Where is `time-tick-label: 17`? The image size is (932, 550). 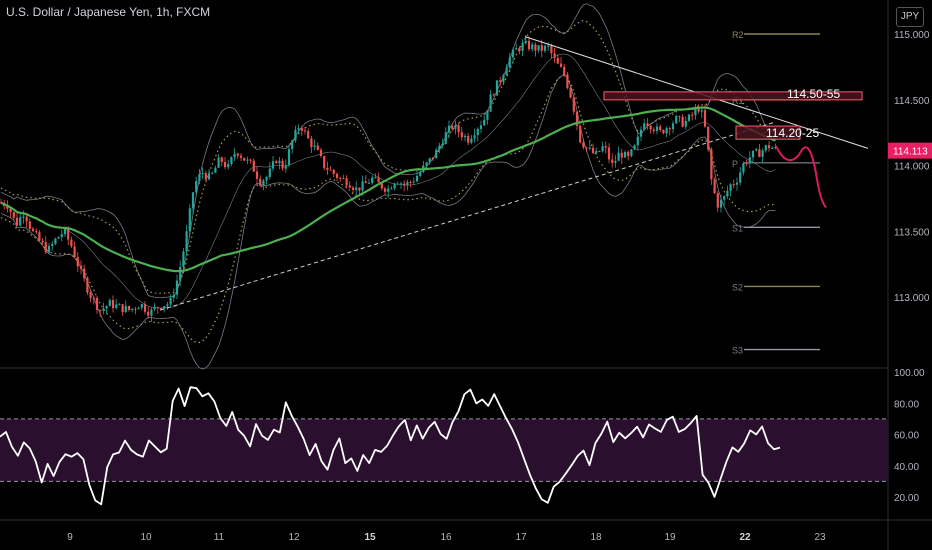 time-tick-label: 17 is located at coordinates (521, 537).